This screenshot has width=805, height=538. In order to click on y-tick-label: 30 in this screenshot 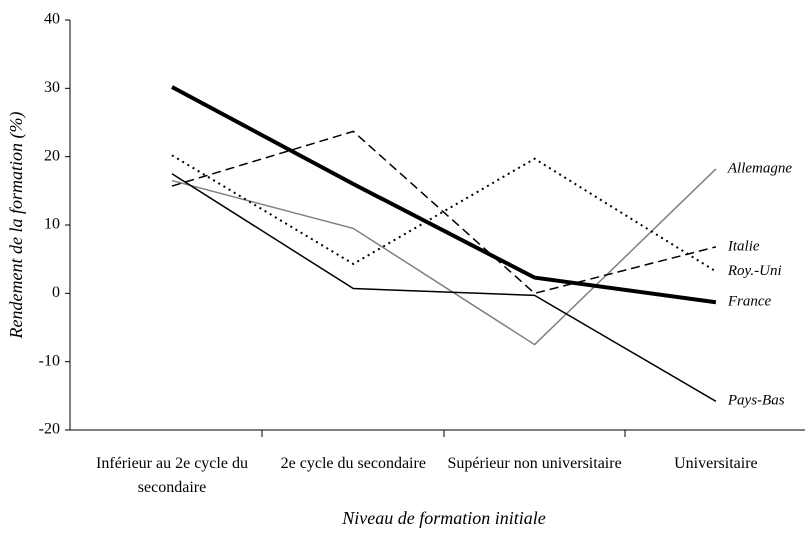, I will do `click(52, 87)`.